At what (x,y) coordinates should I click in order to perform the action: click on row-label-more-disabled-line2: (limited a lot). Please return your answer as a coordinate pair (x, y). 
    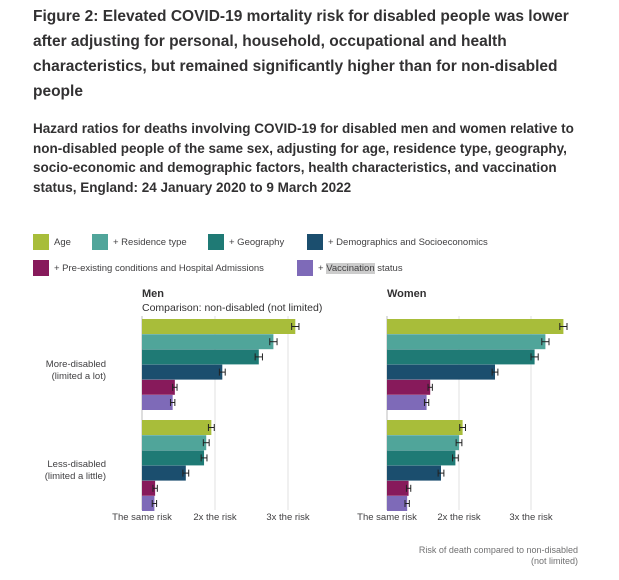
    Looking at the image, I should click on (79, 376).